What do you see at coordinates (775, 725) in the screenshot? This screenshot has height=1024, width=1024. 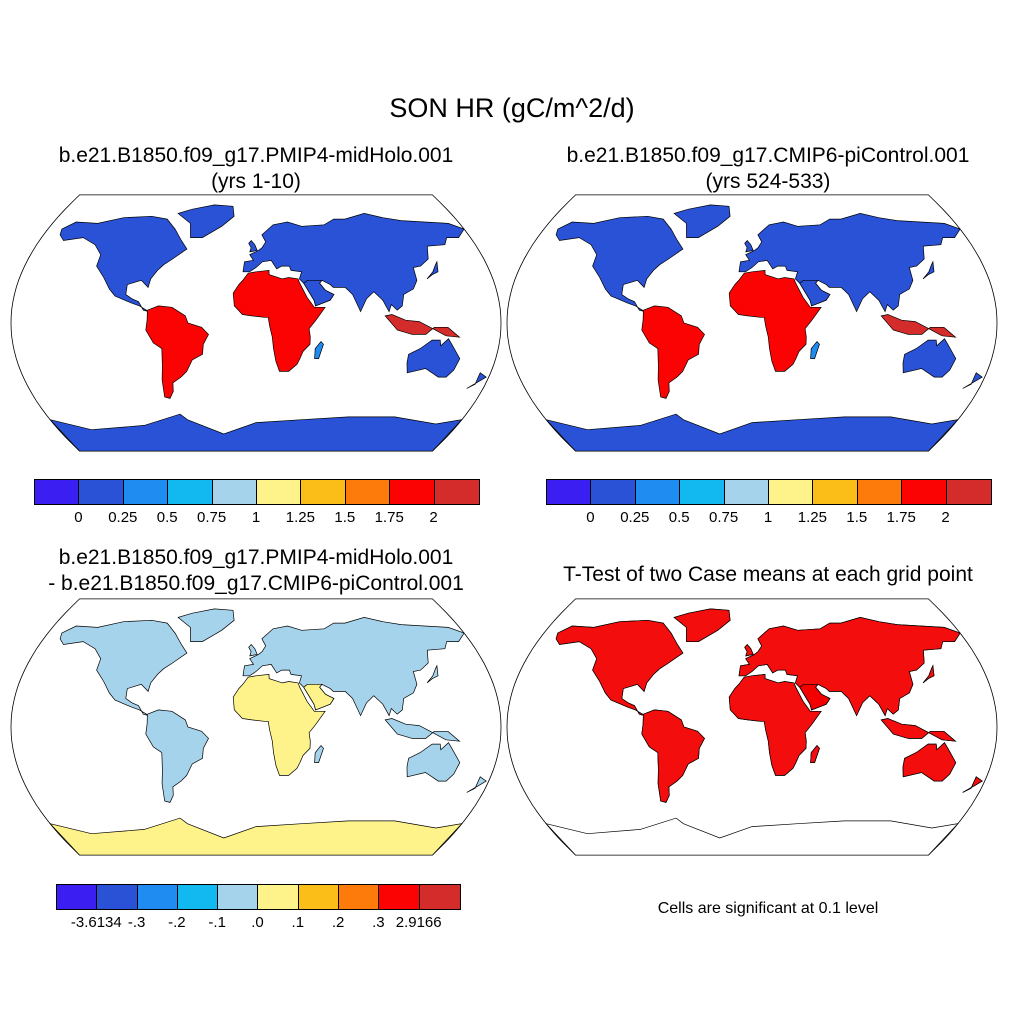 I see `significant-cells-africa` at bounding box center [775, 725].